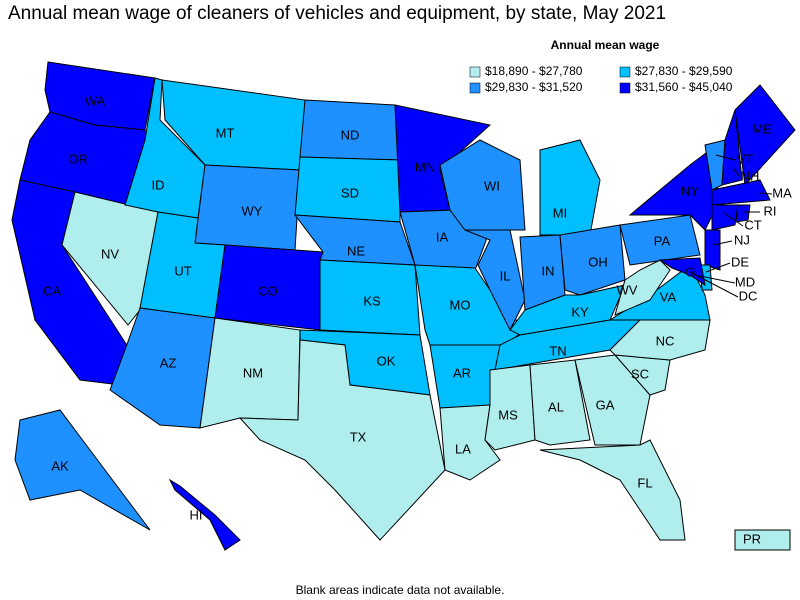  What do you see at coordinates (350, 134) in the screenshot?
I see `state-label: ND` at bounding box center [350, 134].